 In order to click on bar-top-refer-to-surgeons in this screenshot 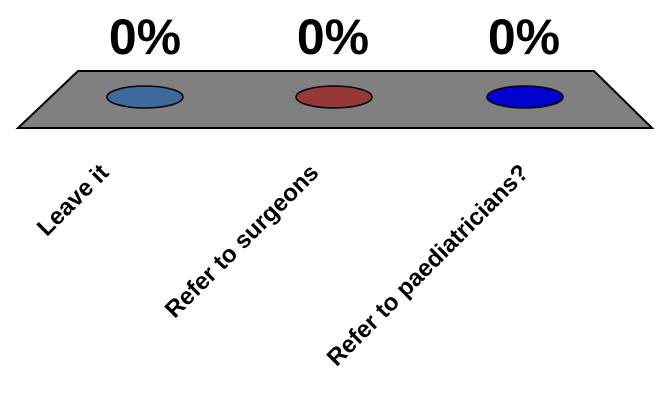, I will do `click(334, 97)`.